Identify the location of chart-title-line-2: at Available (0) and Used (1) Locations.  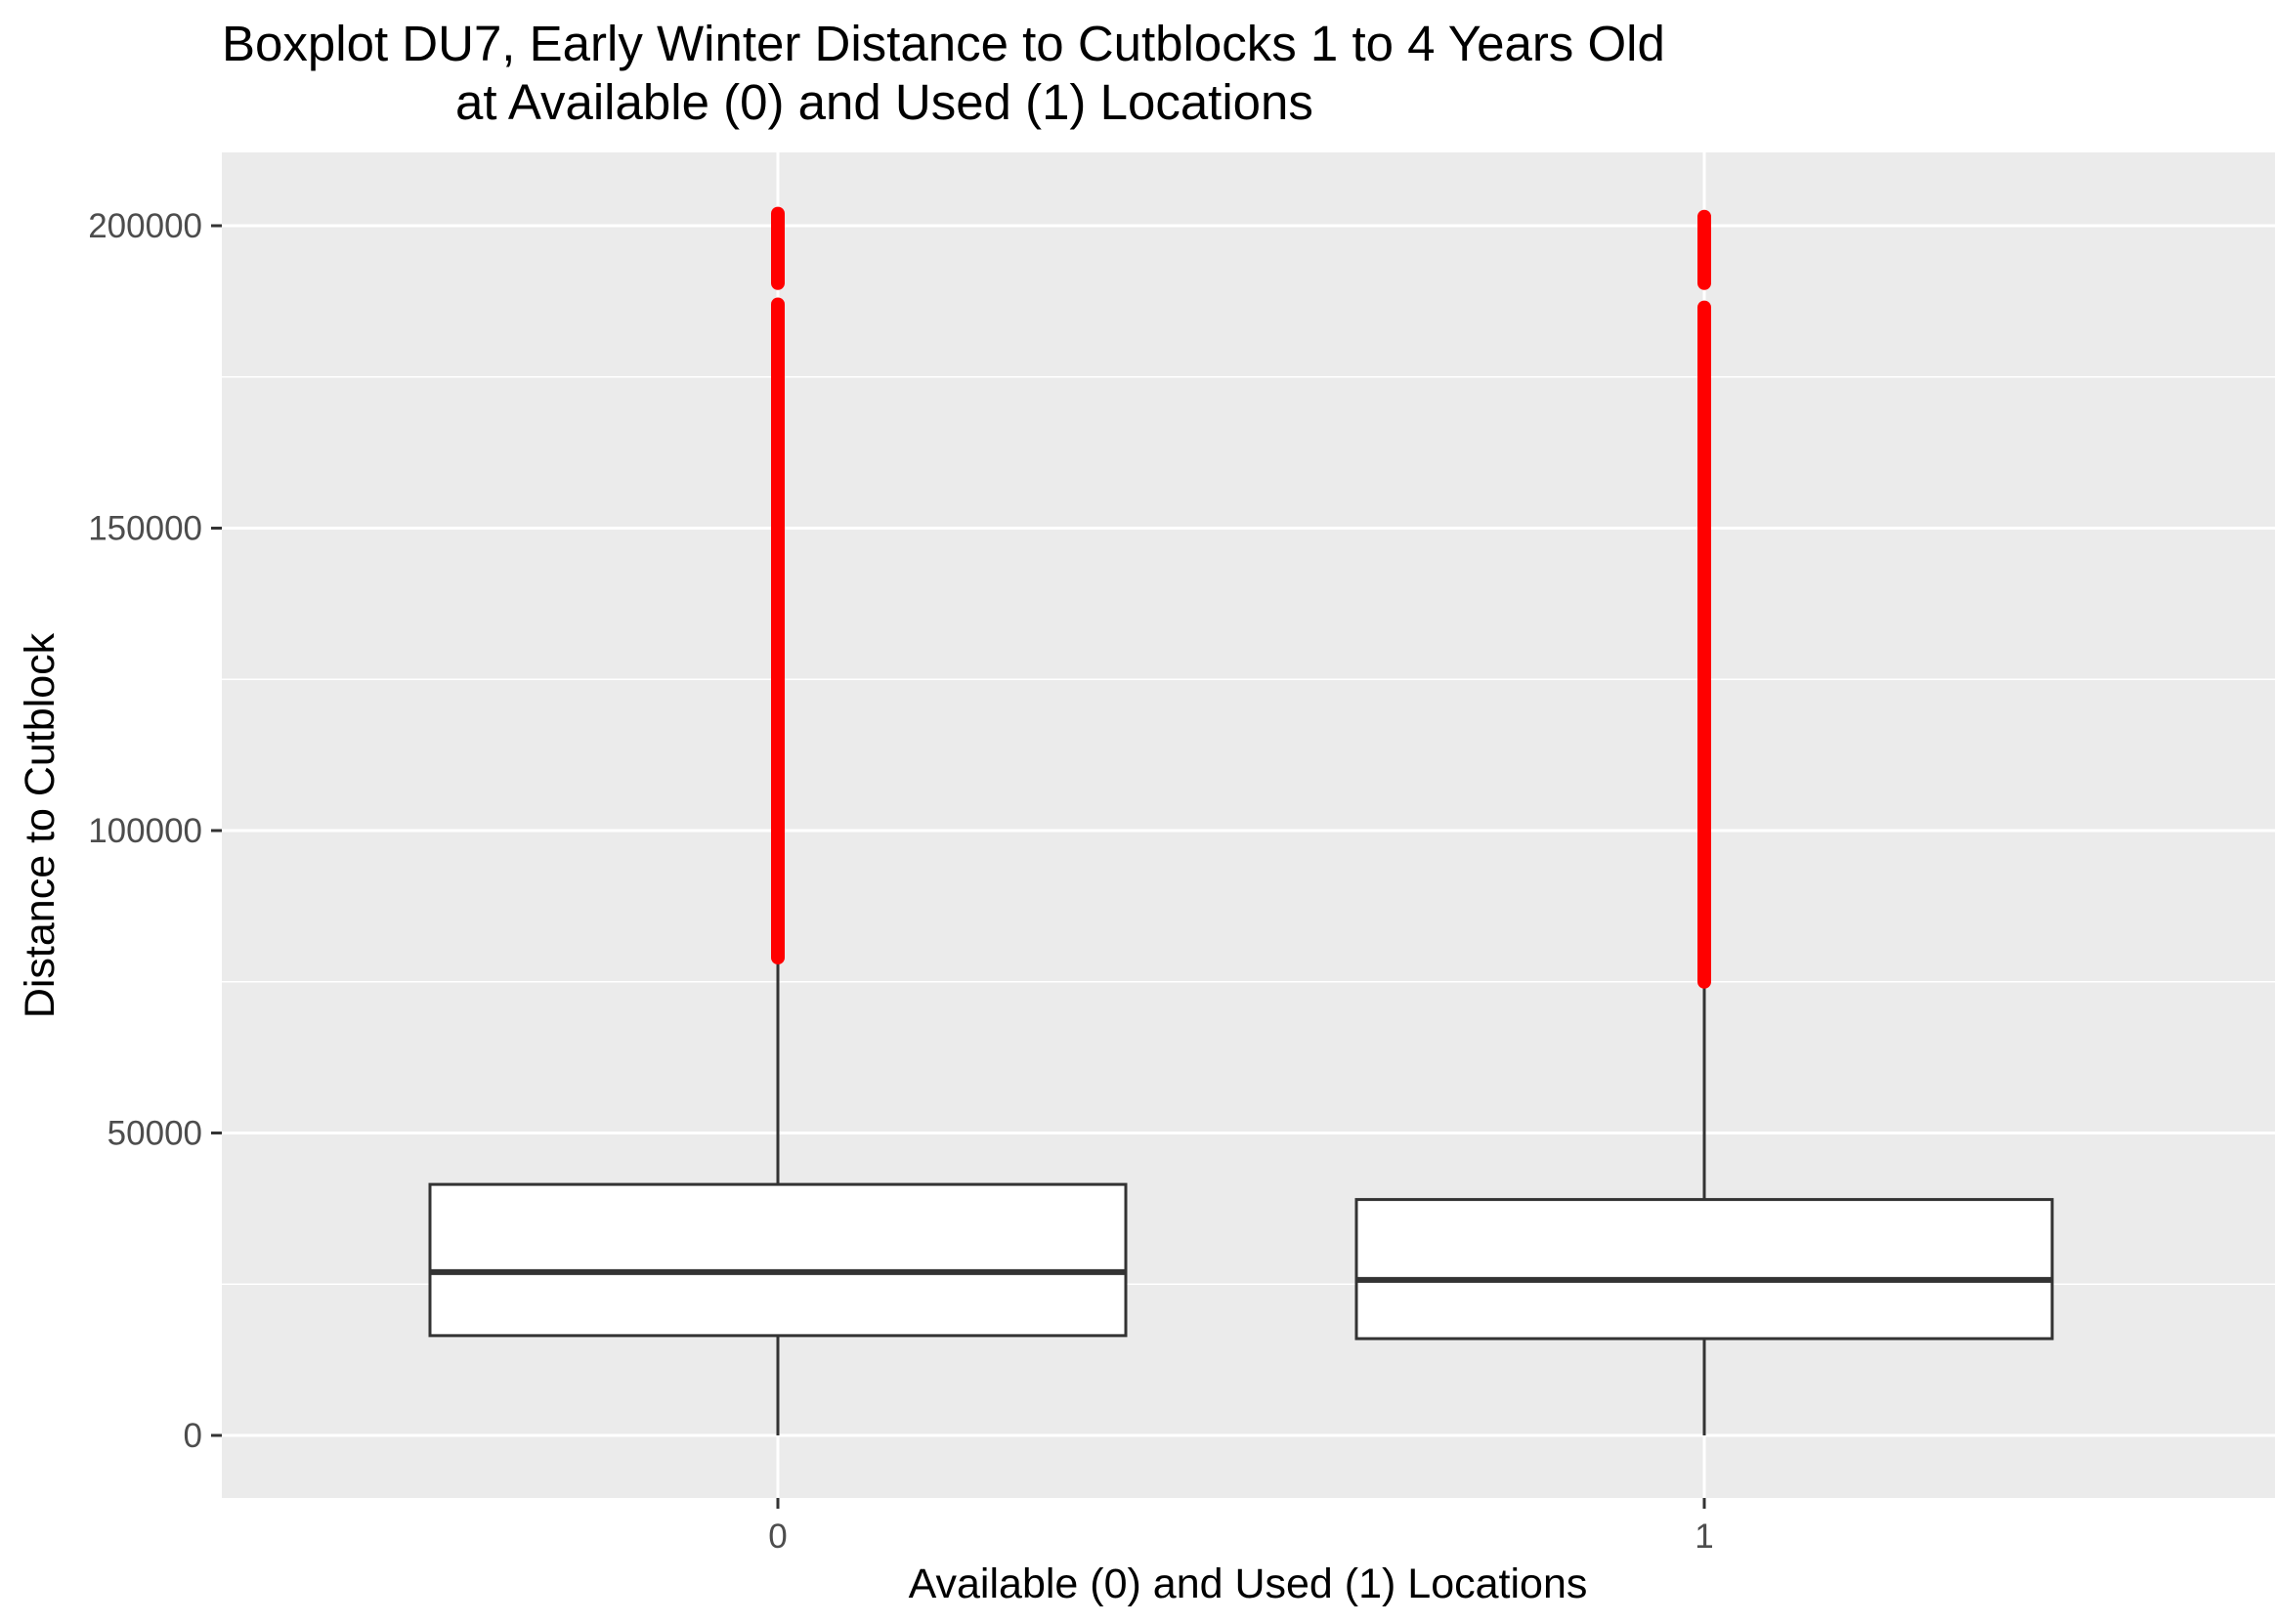
(884, 102).